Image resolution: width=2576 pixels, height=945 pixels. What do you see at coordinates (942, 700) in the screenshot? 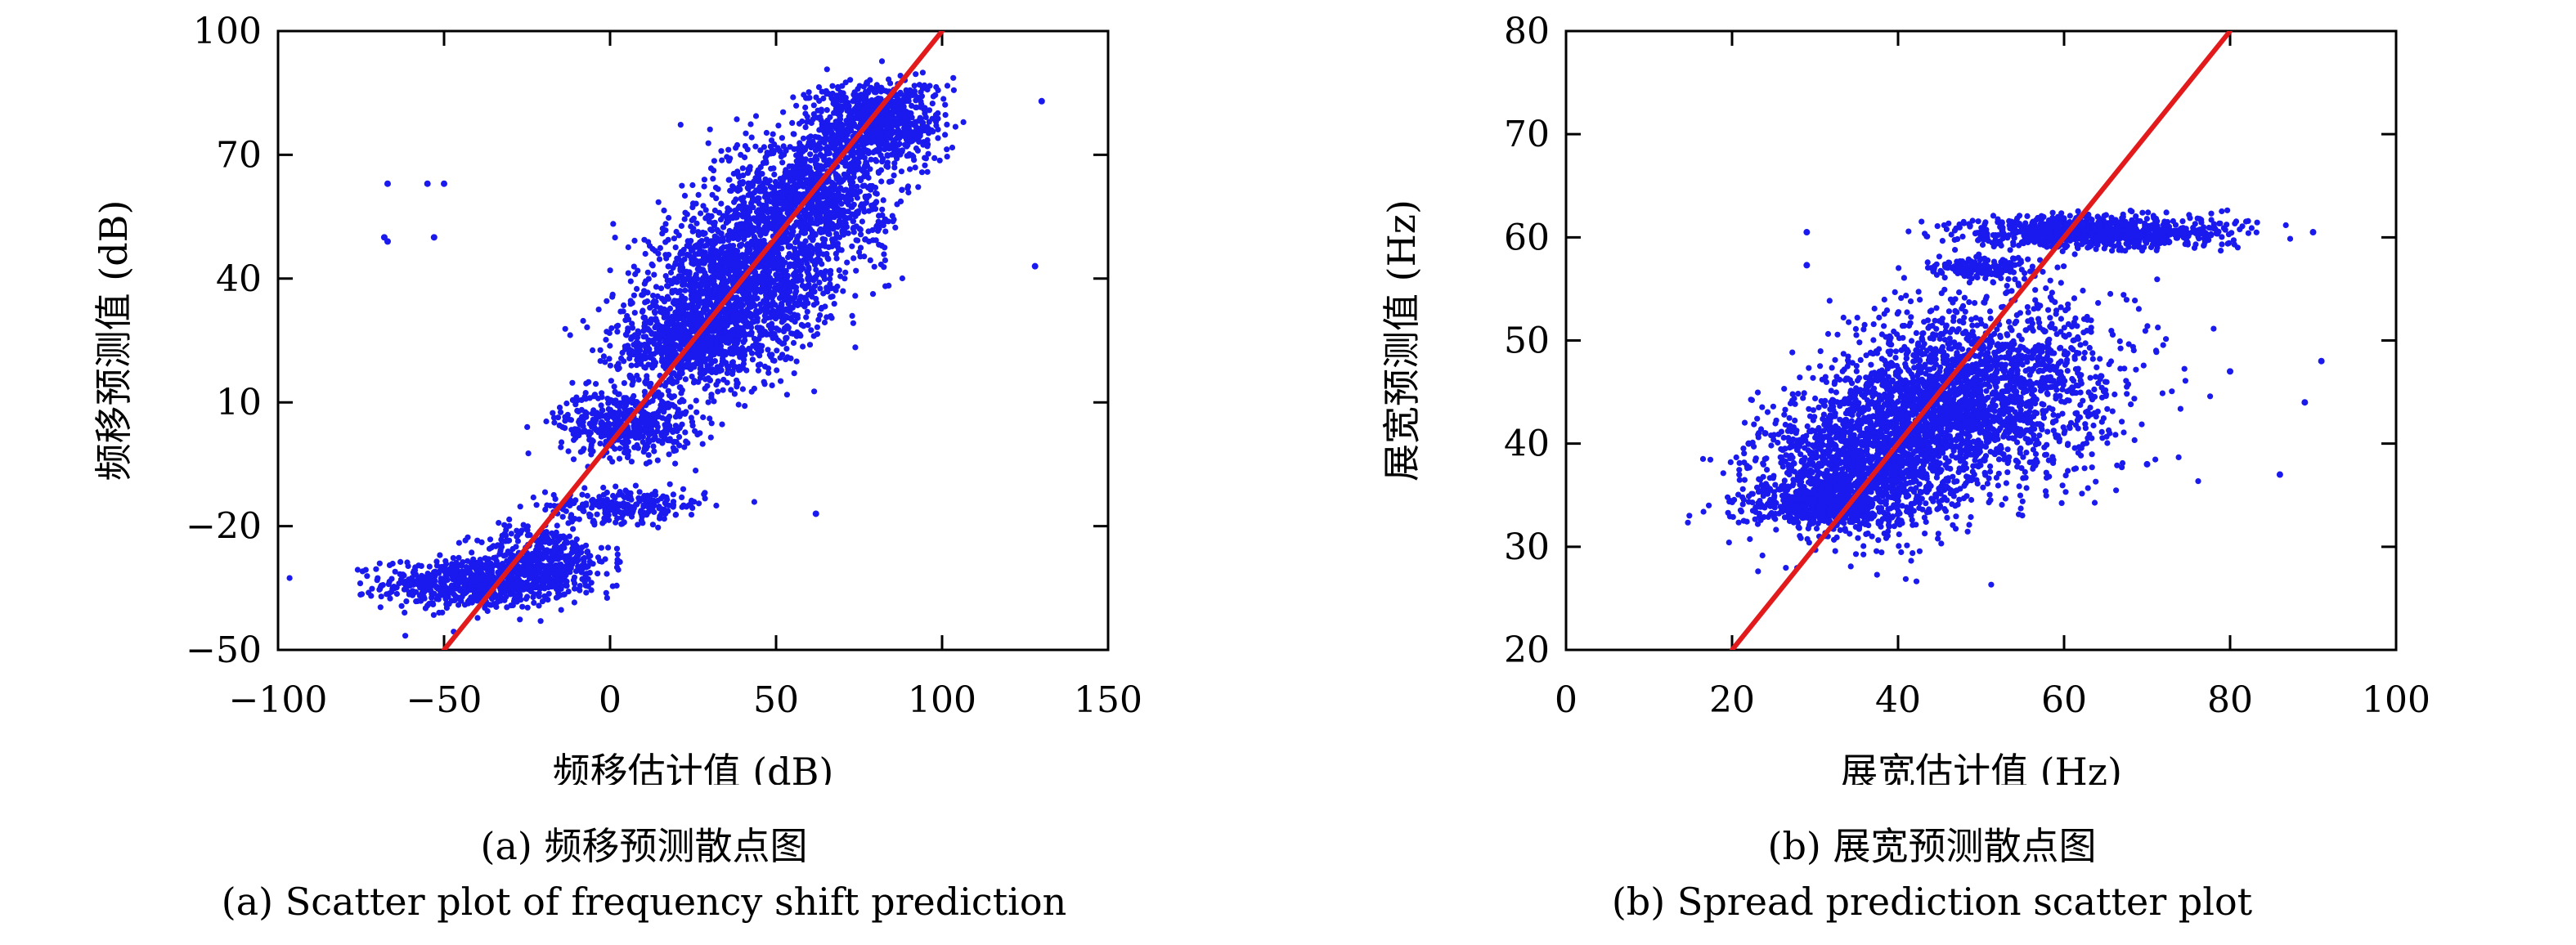
I see `x-tick-label: 100` at bounding box center [942, 700].